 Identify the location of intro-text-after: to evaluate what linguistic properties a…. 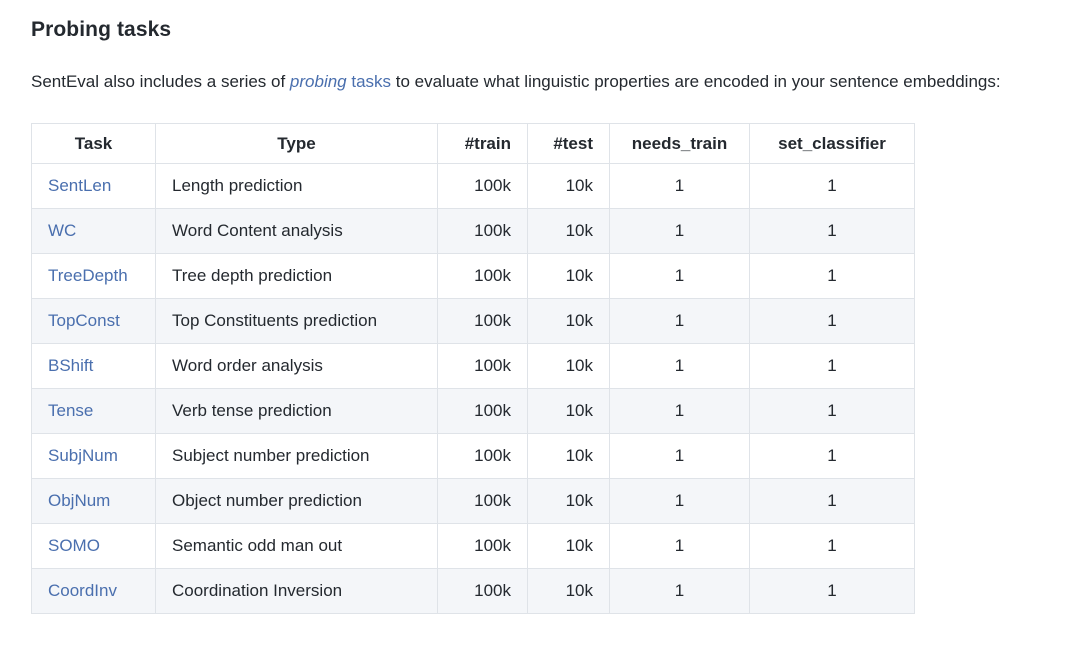
(696, 81).